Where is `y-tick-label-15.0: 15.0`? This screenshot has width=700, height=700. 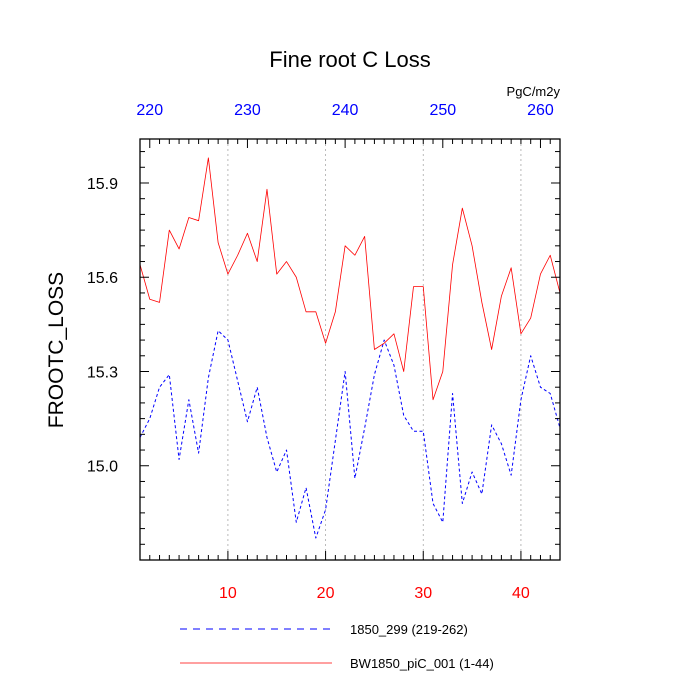
y-tick-label-15.0: 15.0 is located at coordinates (102, 467).